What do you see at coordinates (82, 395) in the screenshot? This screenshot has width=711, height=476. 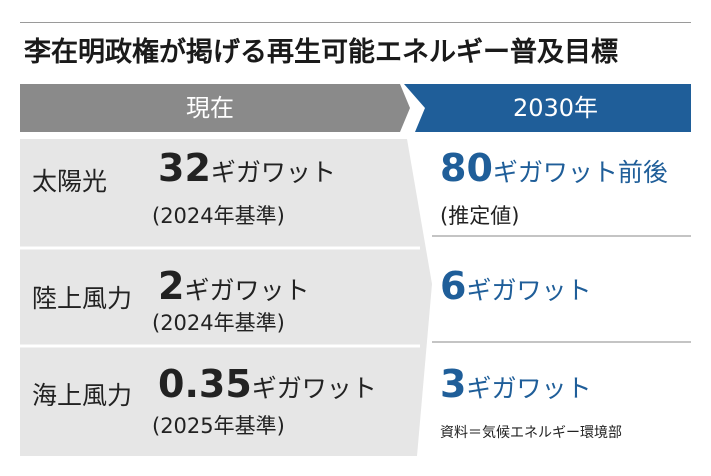 I see `region-label: 海上風力` at bounding box center [82, 395].